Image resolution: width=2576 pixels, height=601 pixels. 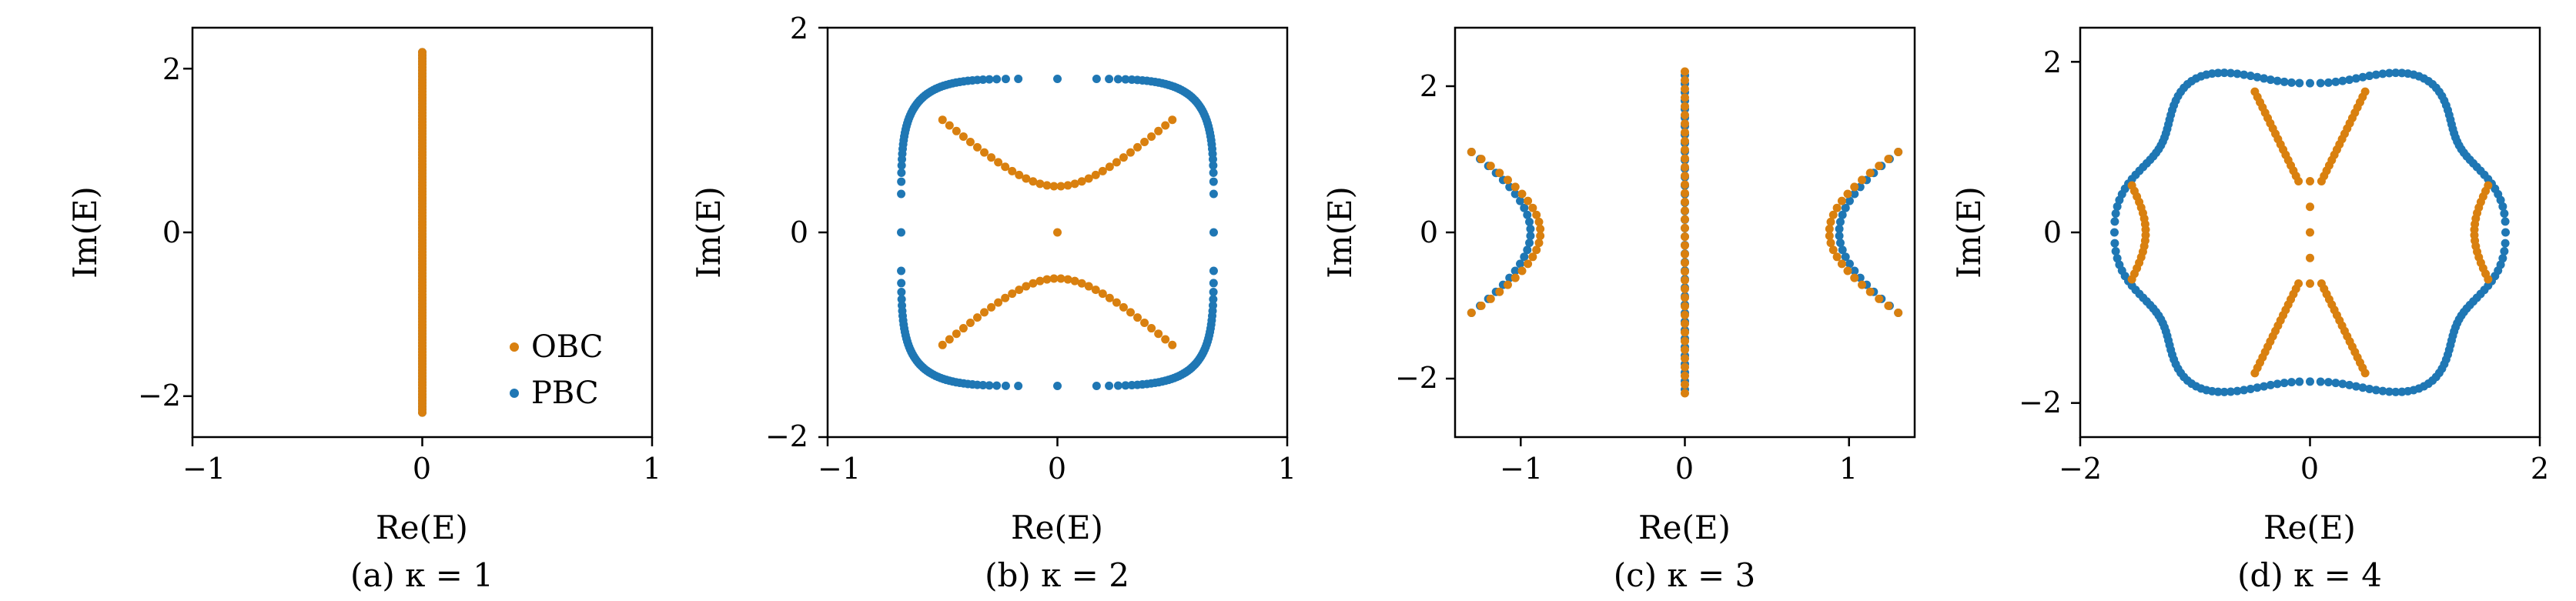 I want to click on caption-c: (c) κ = 3, so click(x=1685, y=575).